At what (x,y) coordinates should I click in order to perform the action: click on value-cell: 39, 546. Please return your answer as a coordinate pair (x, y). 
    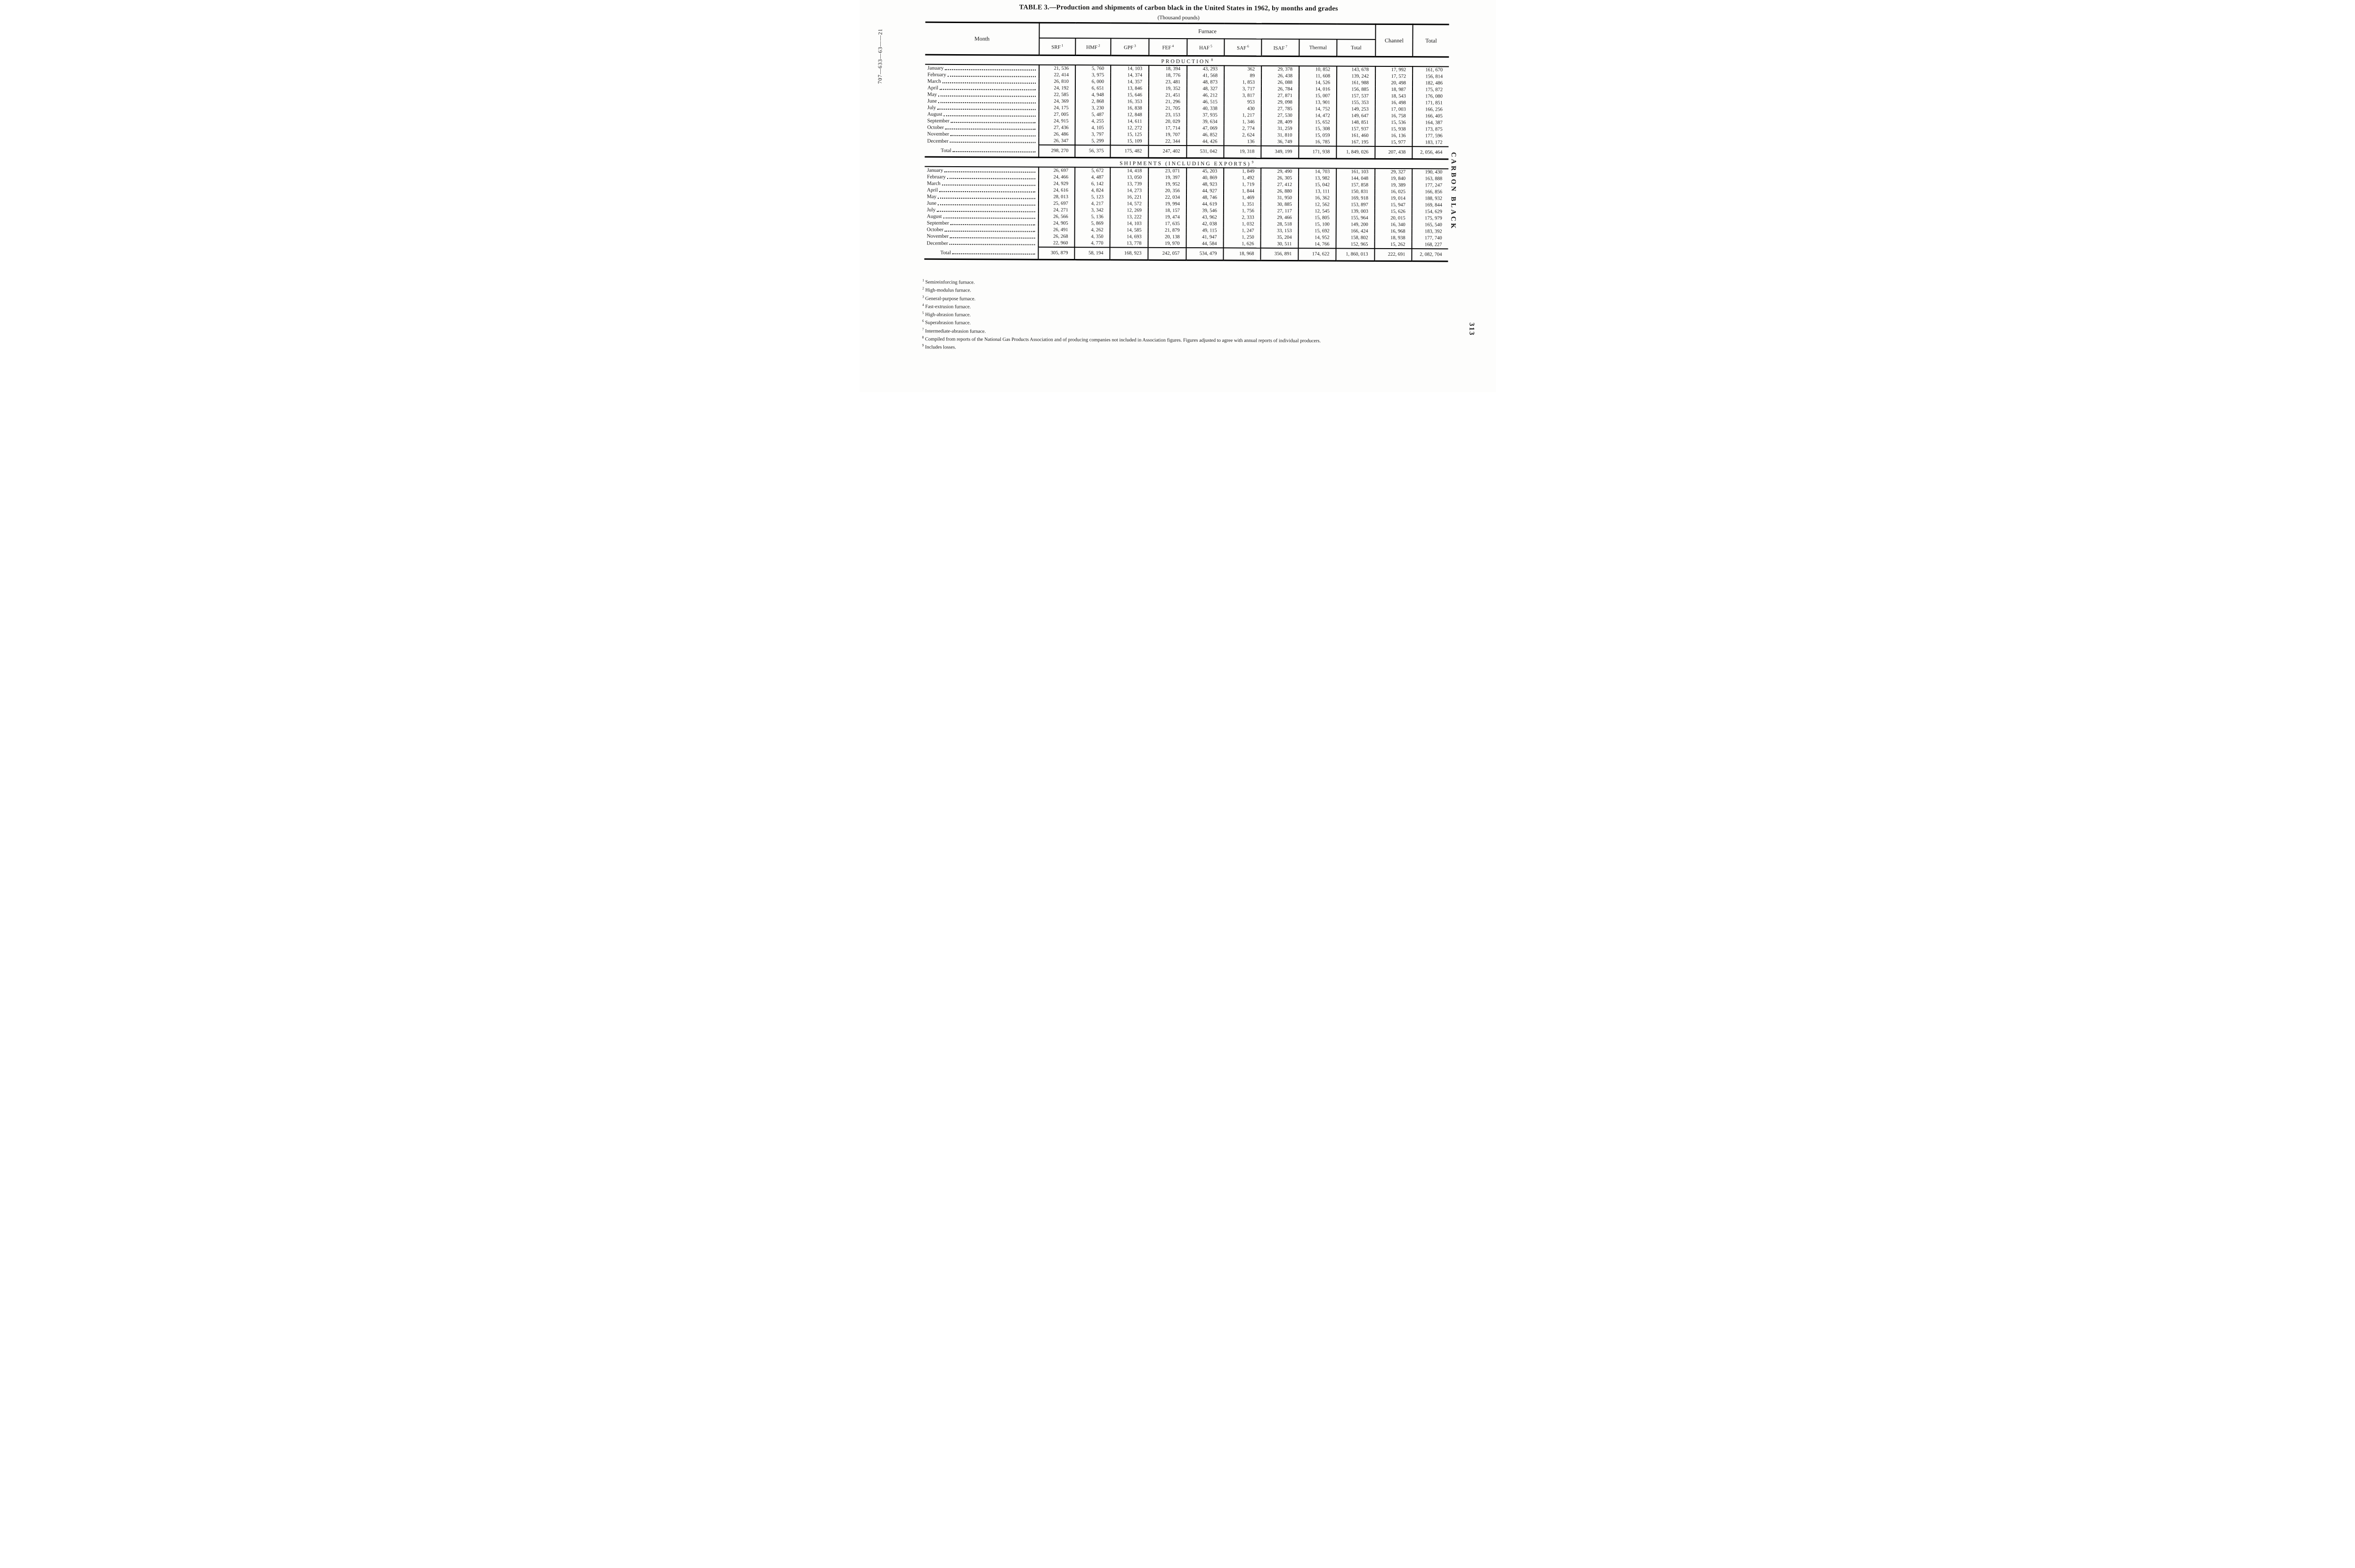
    Looking at the image, I should click on (1205, 211).